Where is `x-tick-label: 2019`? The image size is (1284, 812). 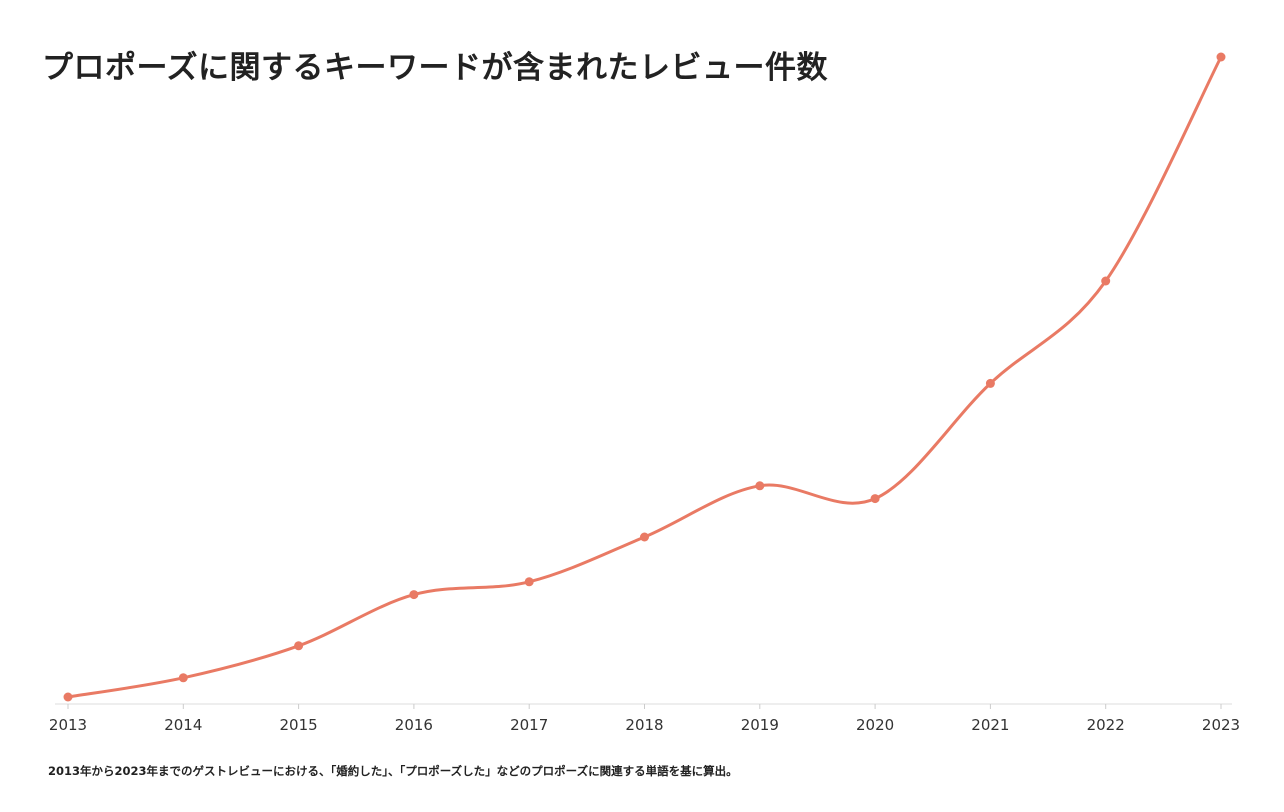
x-tick-label: 2019 is located at coordinates (760, 725).